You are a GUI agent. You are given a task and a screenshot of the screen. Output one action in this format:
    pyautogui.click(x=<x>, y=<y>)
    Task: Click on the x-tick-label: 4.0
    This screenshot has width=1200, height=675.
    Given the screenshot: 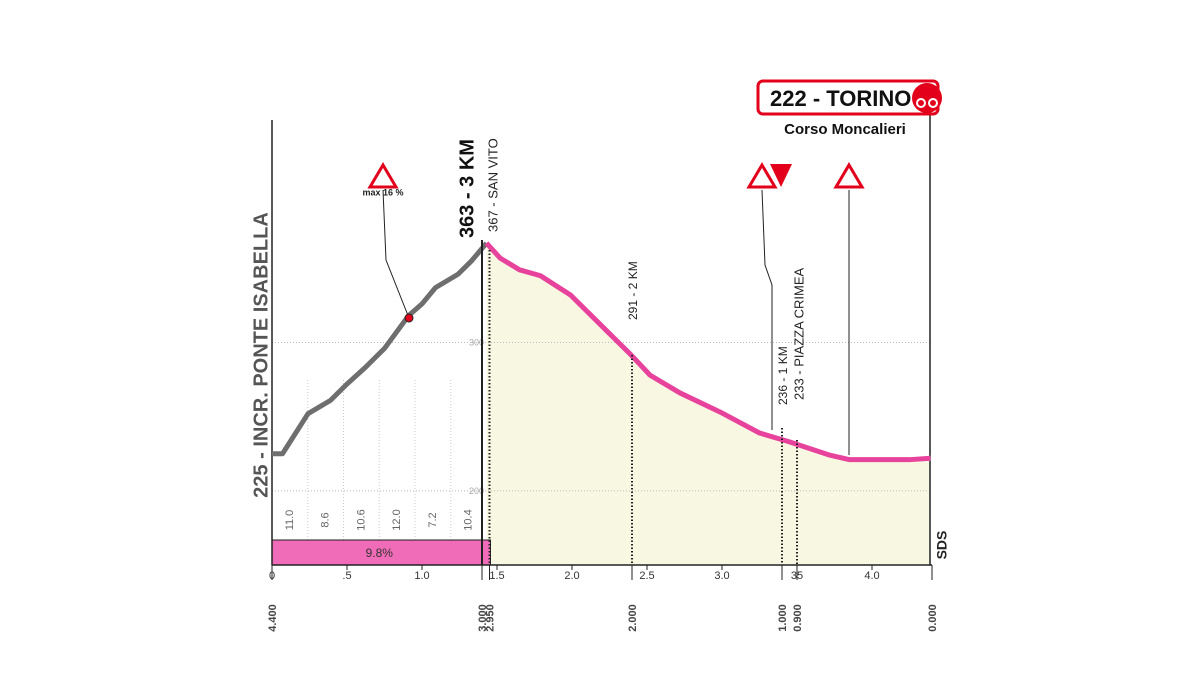 What is the action you would take?
    pyautogui.click(x=871, y=576)
    